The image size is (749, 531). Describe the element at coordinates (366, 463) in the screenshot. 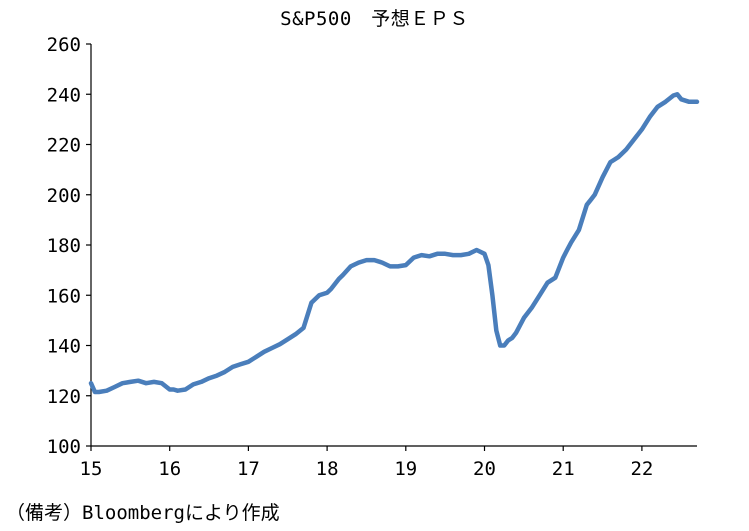

I see `x-axis-ticks: 15 16 17 18 19 20 21 22` at that location.